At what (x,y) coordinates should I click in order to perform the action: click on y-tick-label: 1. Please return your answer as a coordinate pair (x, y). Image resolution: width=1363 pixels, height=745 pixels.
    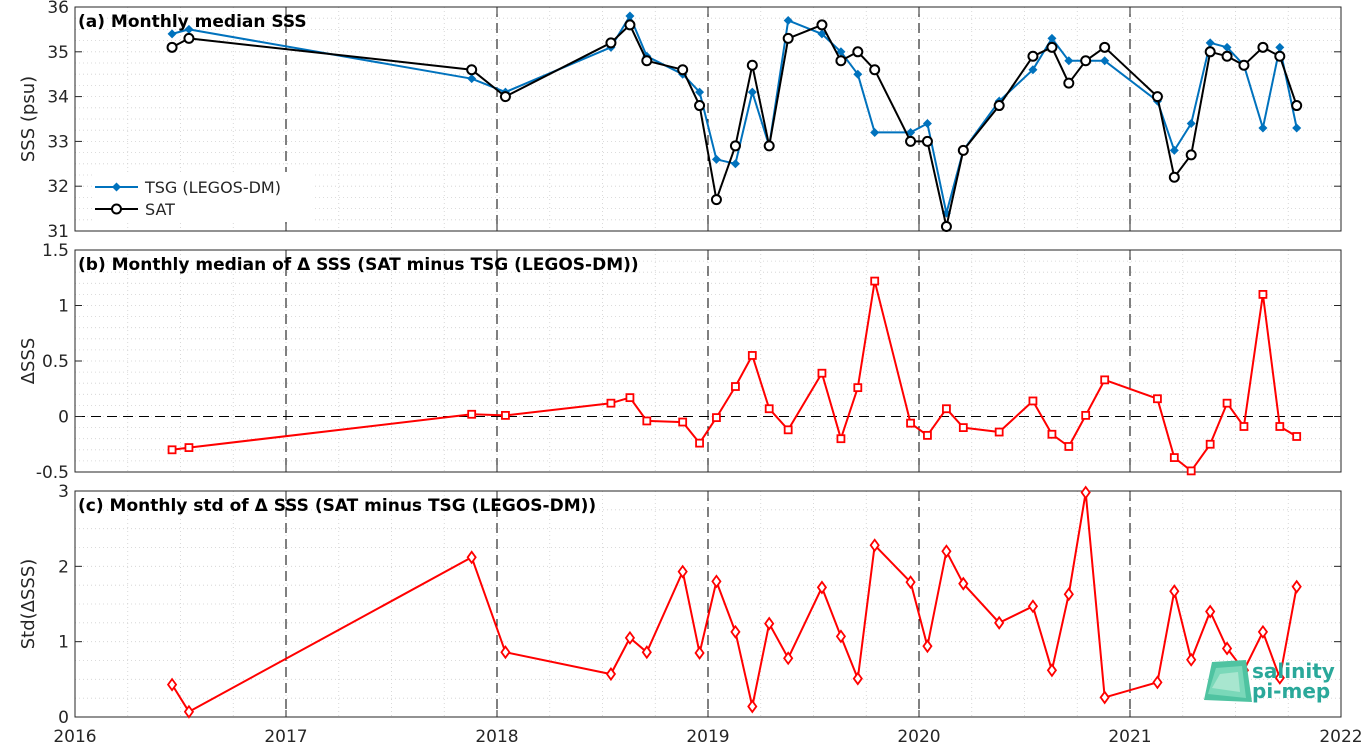
    Looking at the image, I should click on (63, 307).